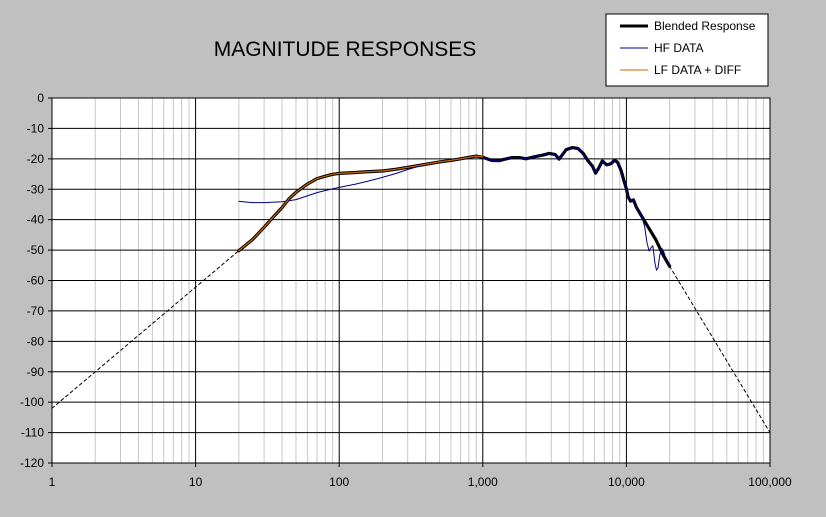  Describe the element at coordinates (705, 26) in the screenshot. I see `legend-label: Blended Response` at that location.